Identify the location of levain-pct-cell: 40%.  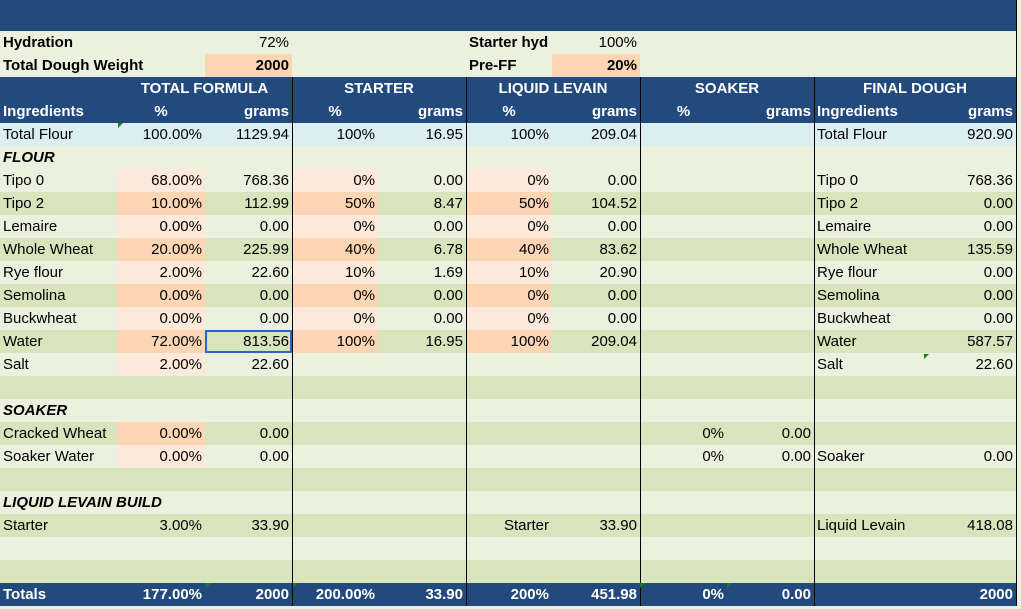
(509, 249).